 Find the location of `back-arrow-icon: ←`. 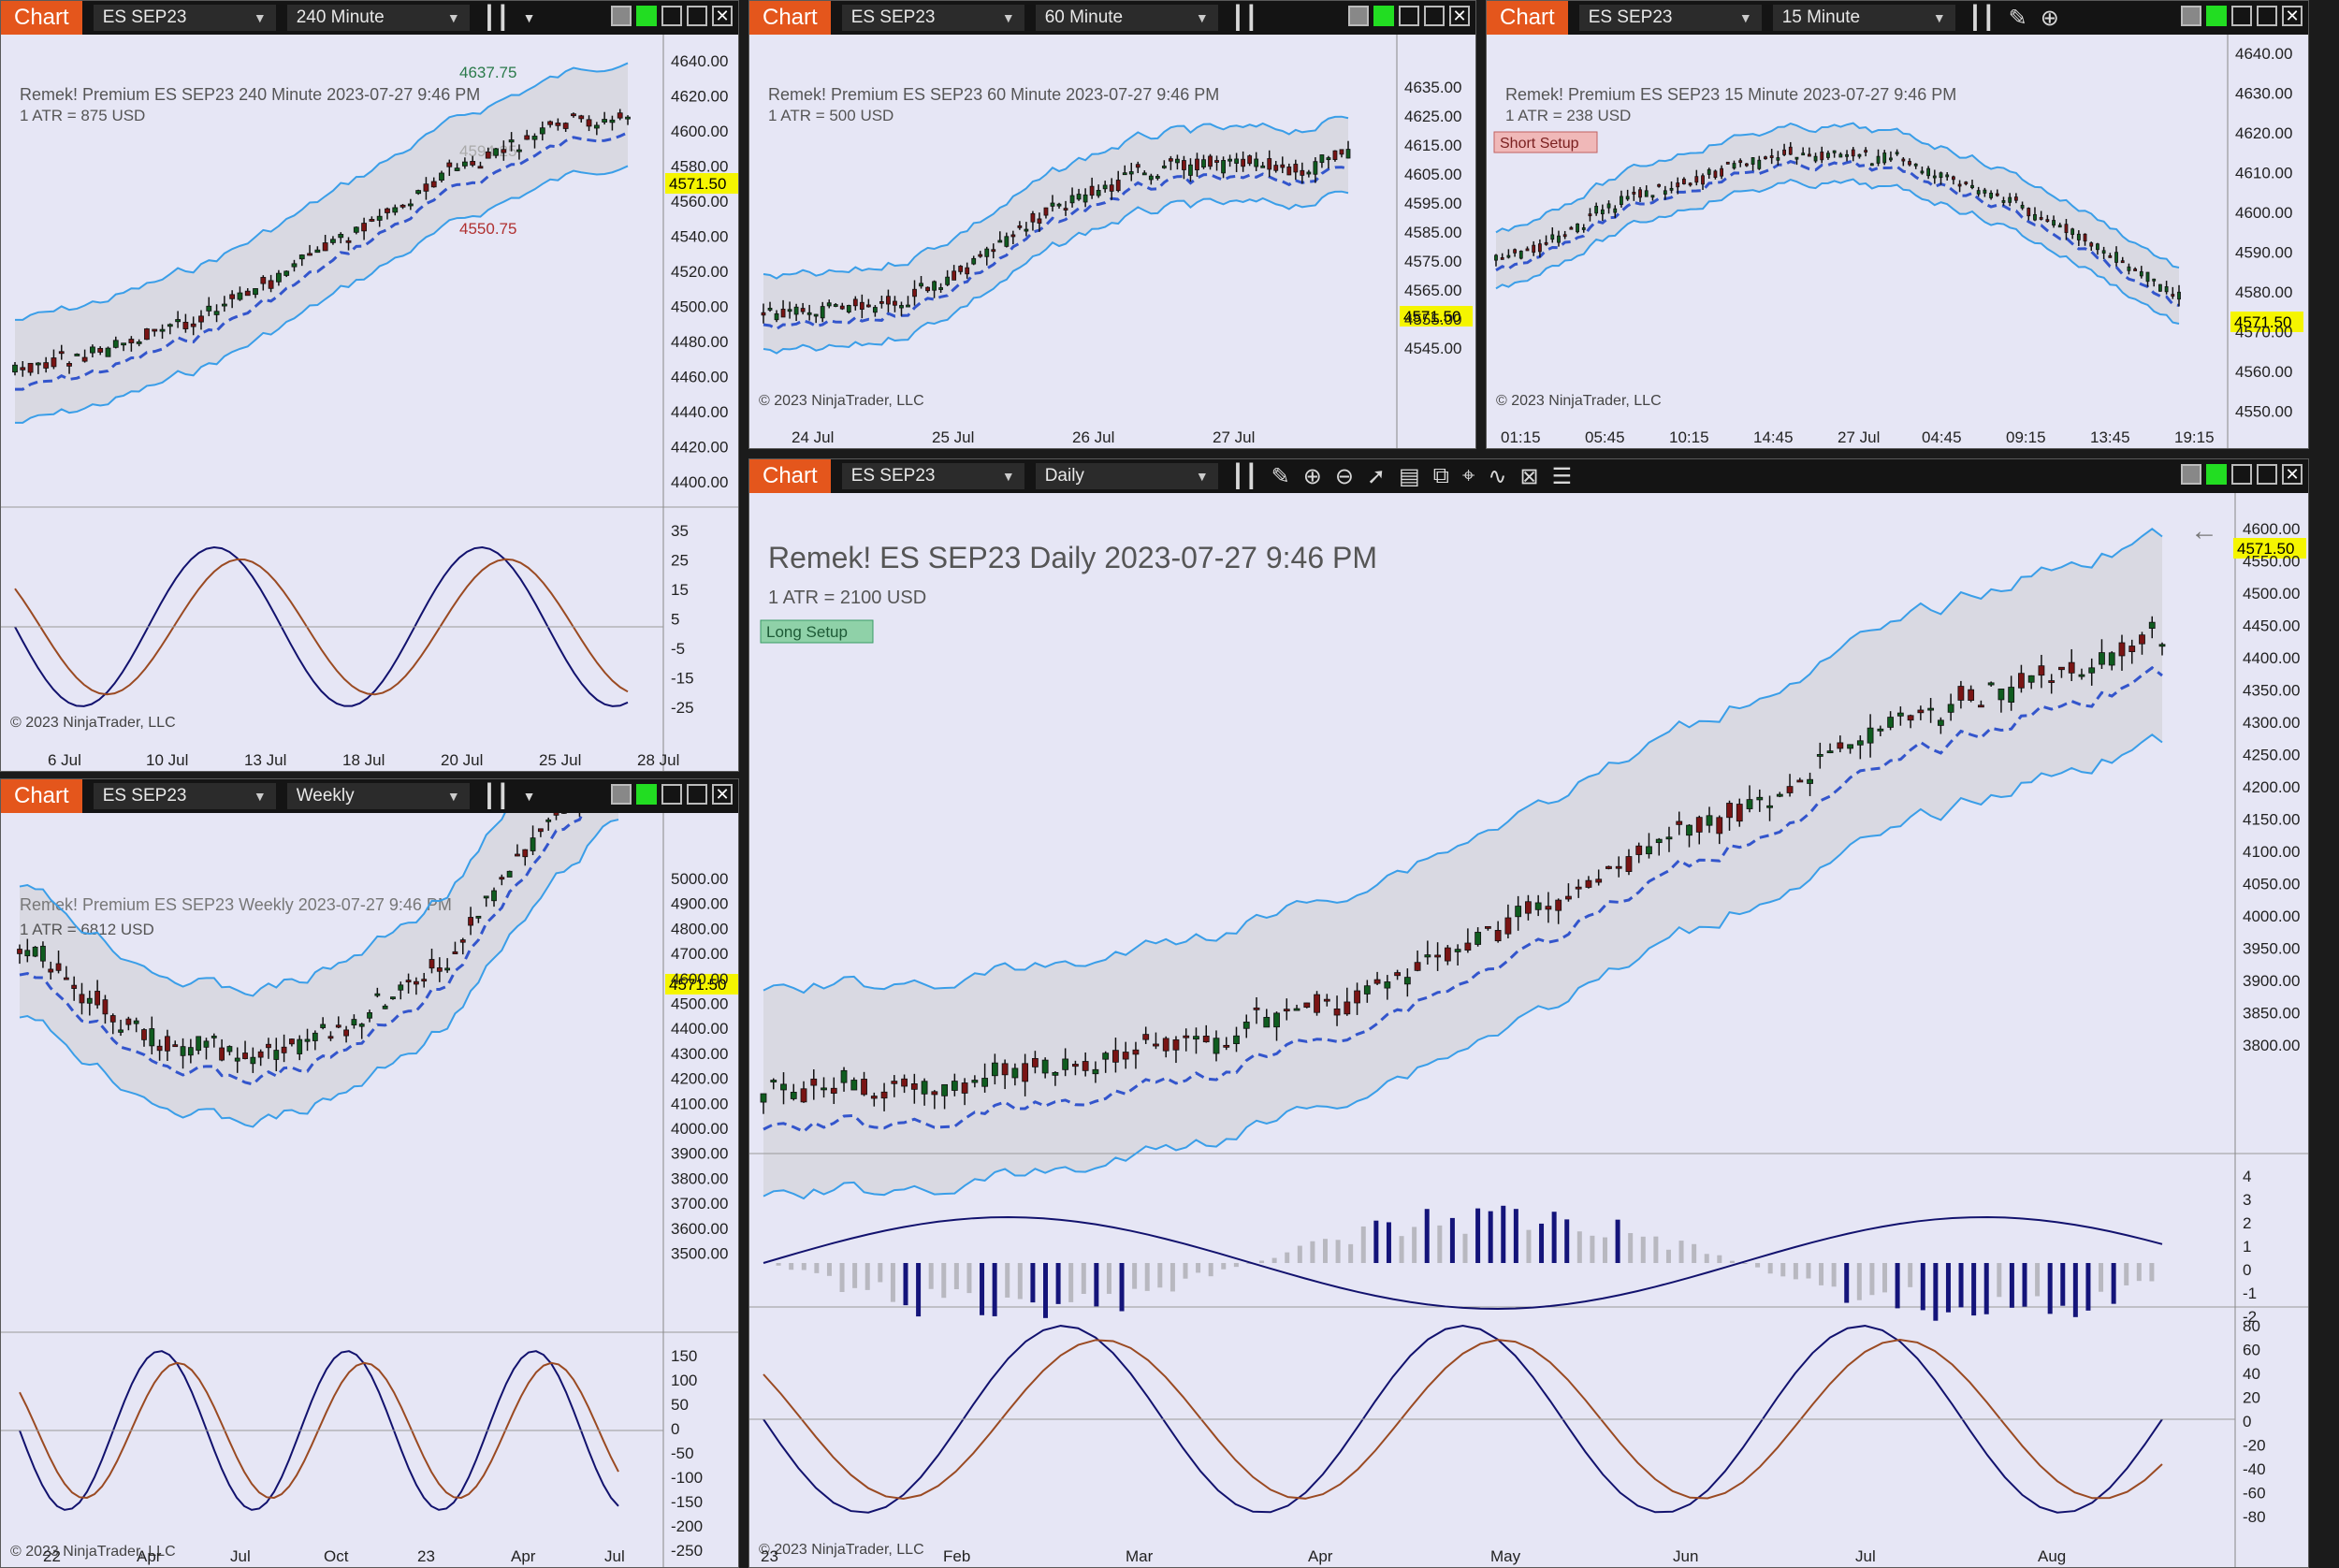

back-arrow-icon: ← is located at coordinates (2204, 531).